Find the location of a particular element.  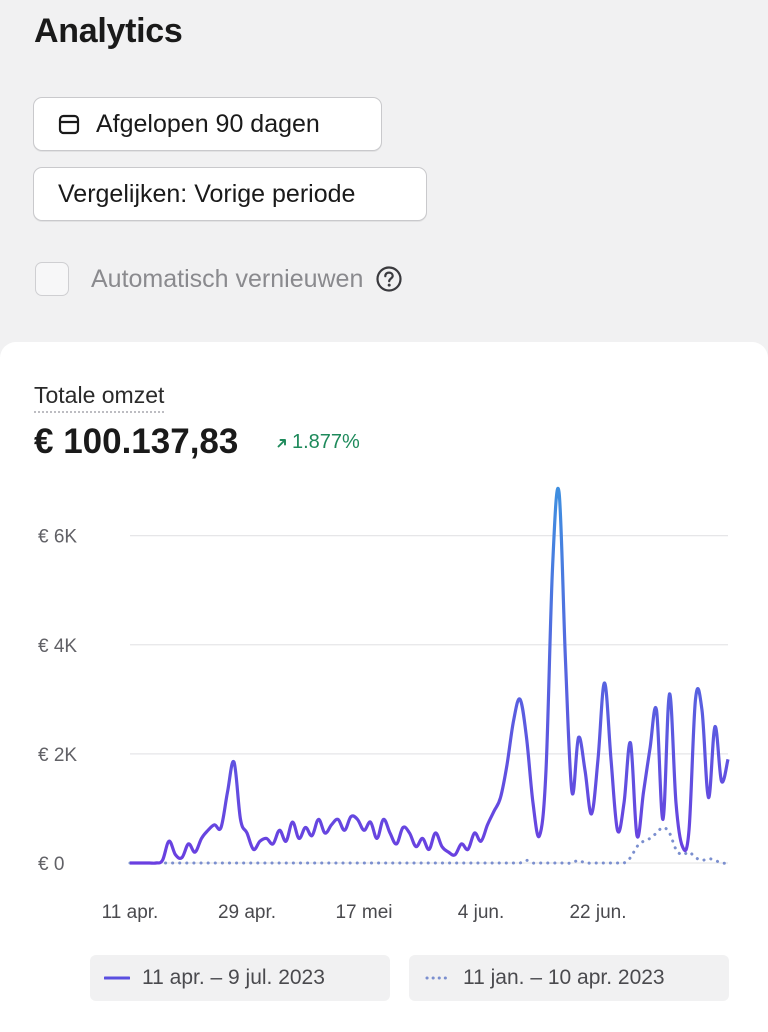

legend-item-previous: 11 jan. – 10 apr. 2023 is located at coordinates (569, 978).